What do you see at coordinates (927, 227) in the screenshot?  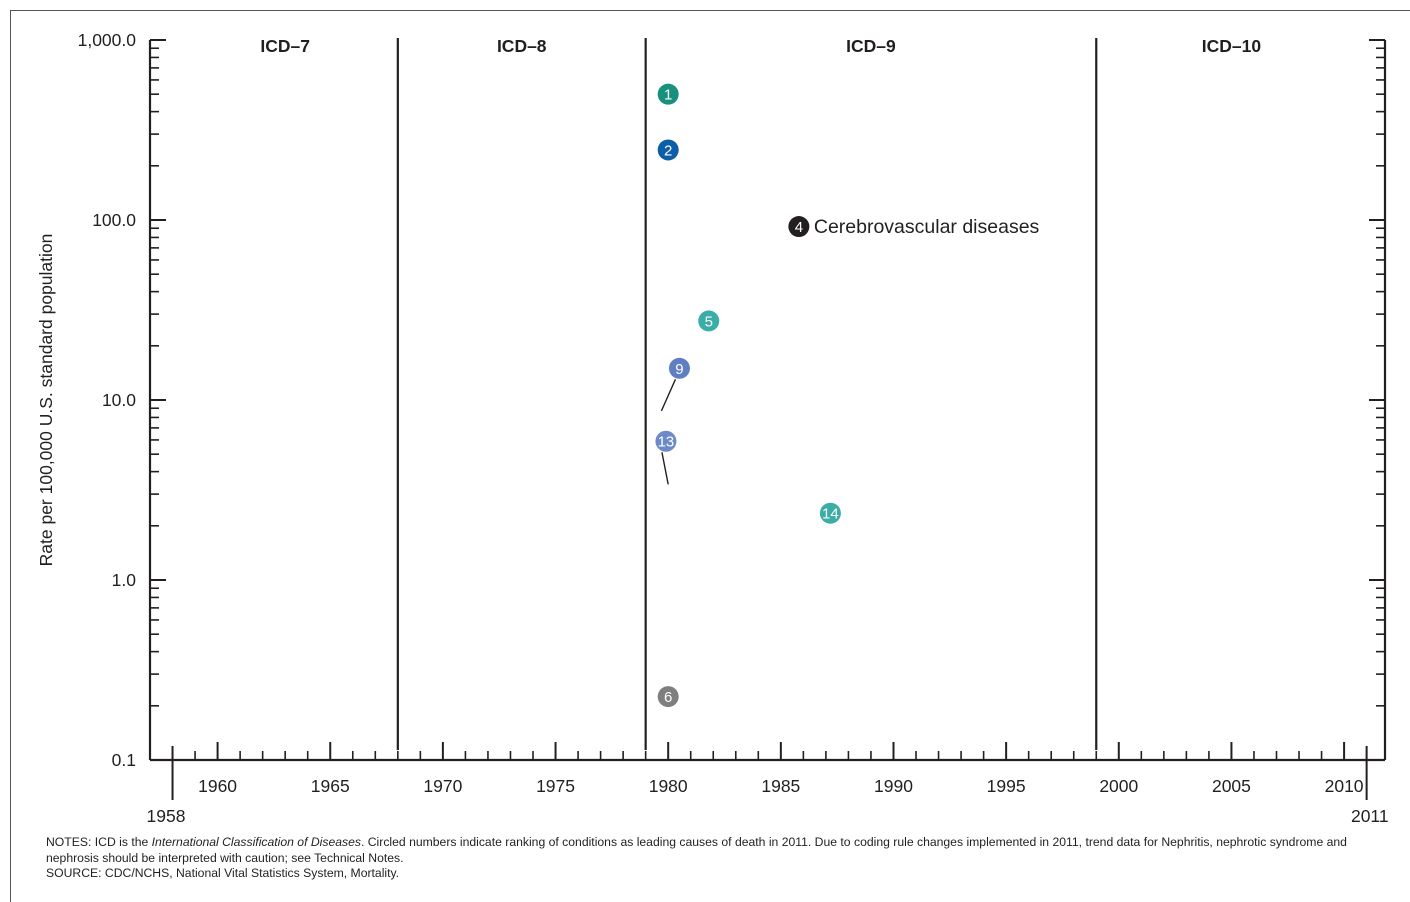 I see `marker-label: Cerebrovascular diseases` at bounding box center [927, 227].